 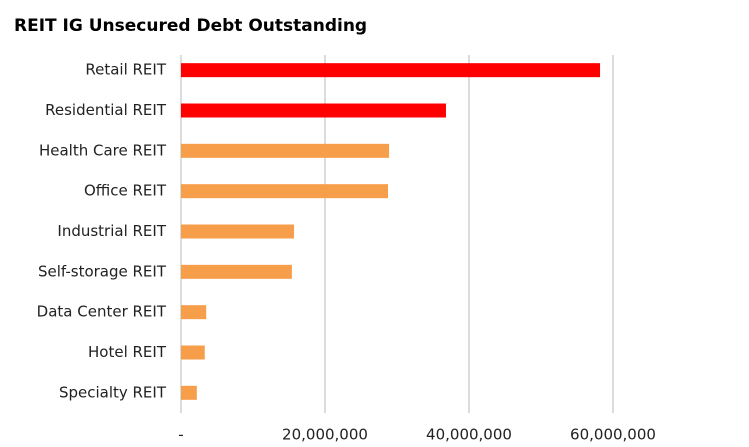 What do you see at coordinates (106, 110) in the screenshot?
I see `y-tick-label: Residential REIT` at bounding box center [106, 110].